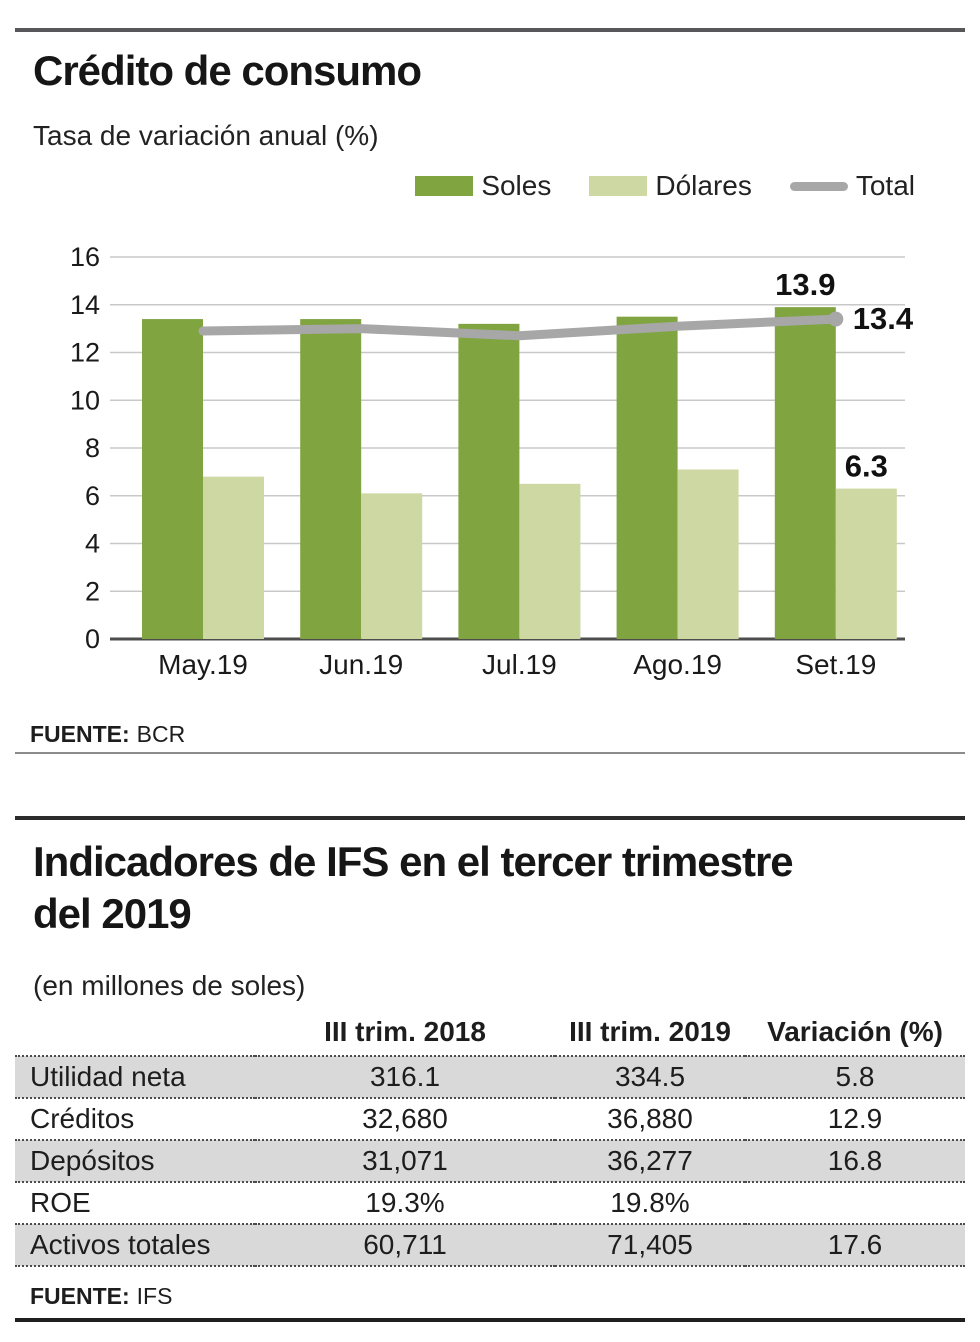  Describe the element at coordinates (708, 554) in the screenshot. I see `bar-dlares-ago19` at that location.